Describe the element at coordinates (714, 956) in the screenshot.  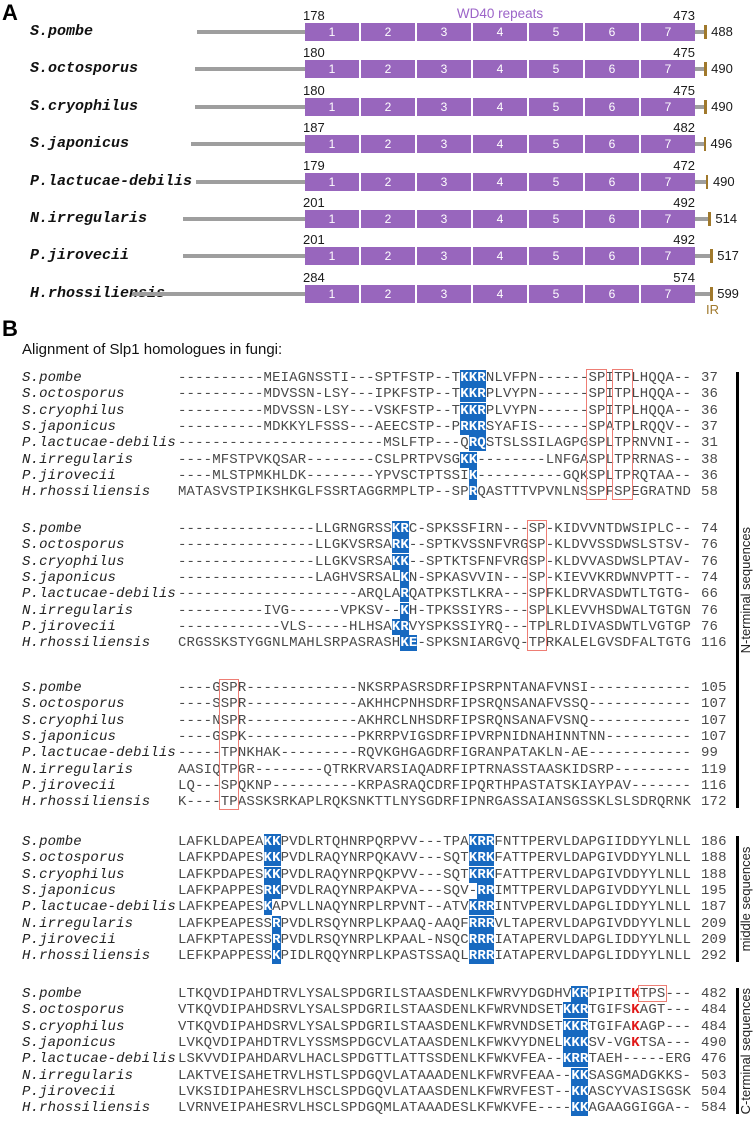
I see `residue-number: 292` at that location.